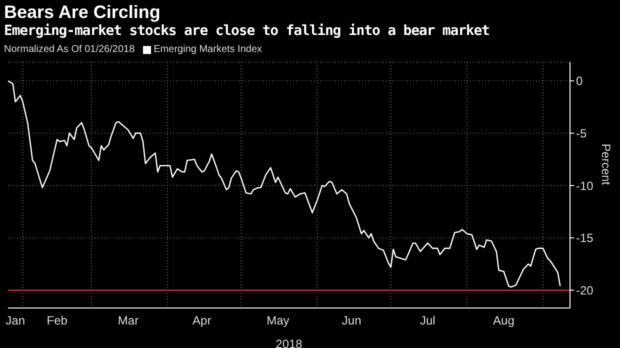 This screenshot has height=348, width=620. Describe the element at coordinates (352, 321) in the screenshot. I see `x-tick-label: Jun` at that location.